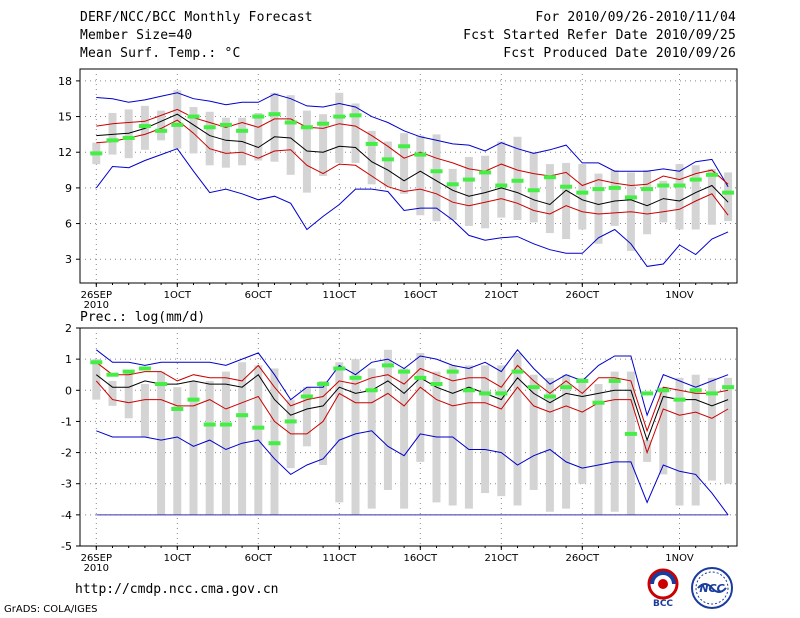 The width and height of the screenshot is (800, 618). Describe the element at coordinates (96, 558) in the screenshot. I see `prec-xtick-label: 26SEP` at that location.